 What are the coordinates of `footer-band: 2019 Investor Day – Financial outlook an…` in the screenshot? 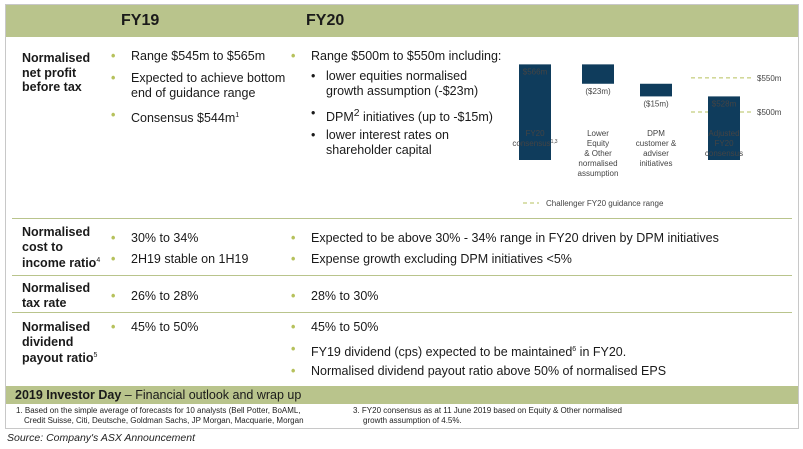 It's located at (402, 395).